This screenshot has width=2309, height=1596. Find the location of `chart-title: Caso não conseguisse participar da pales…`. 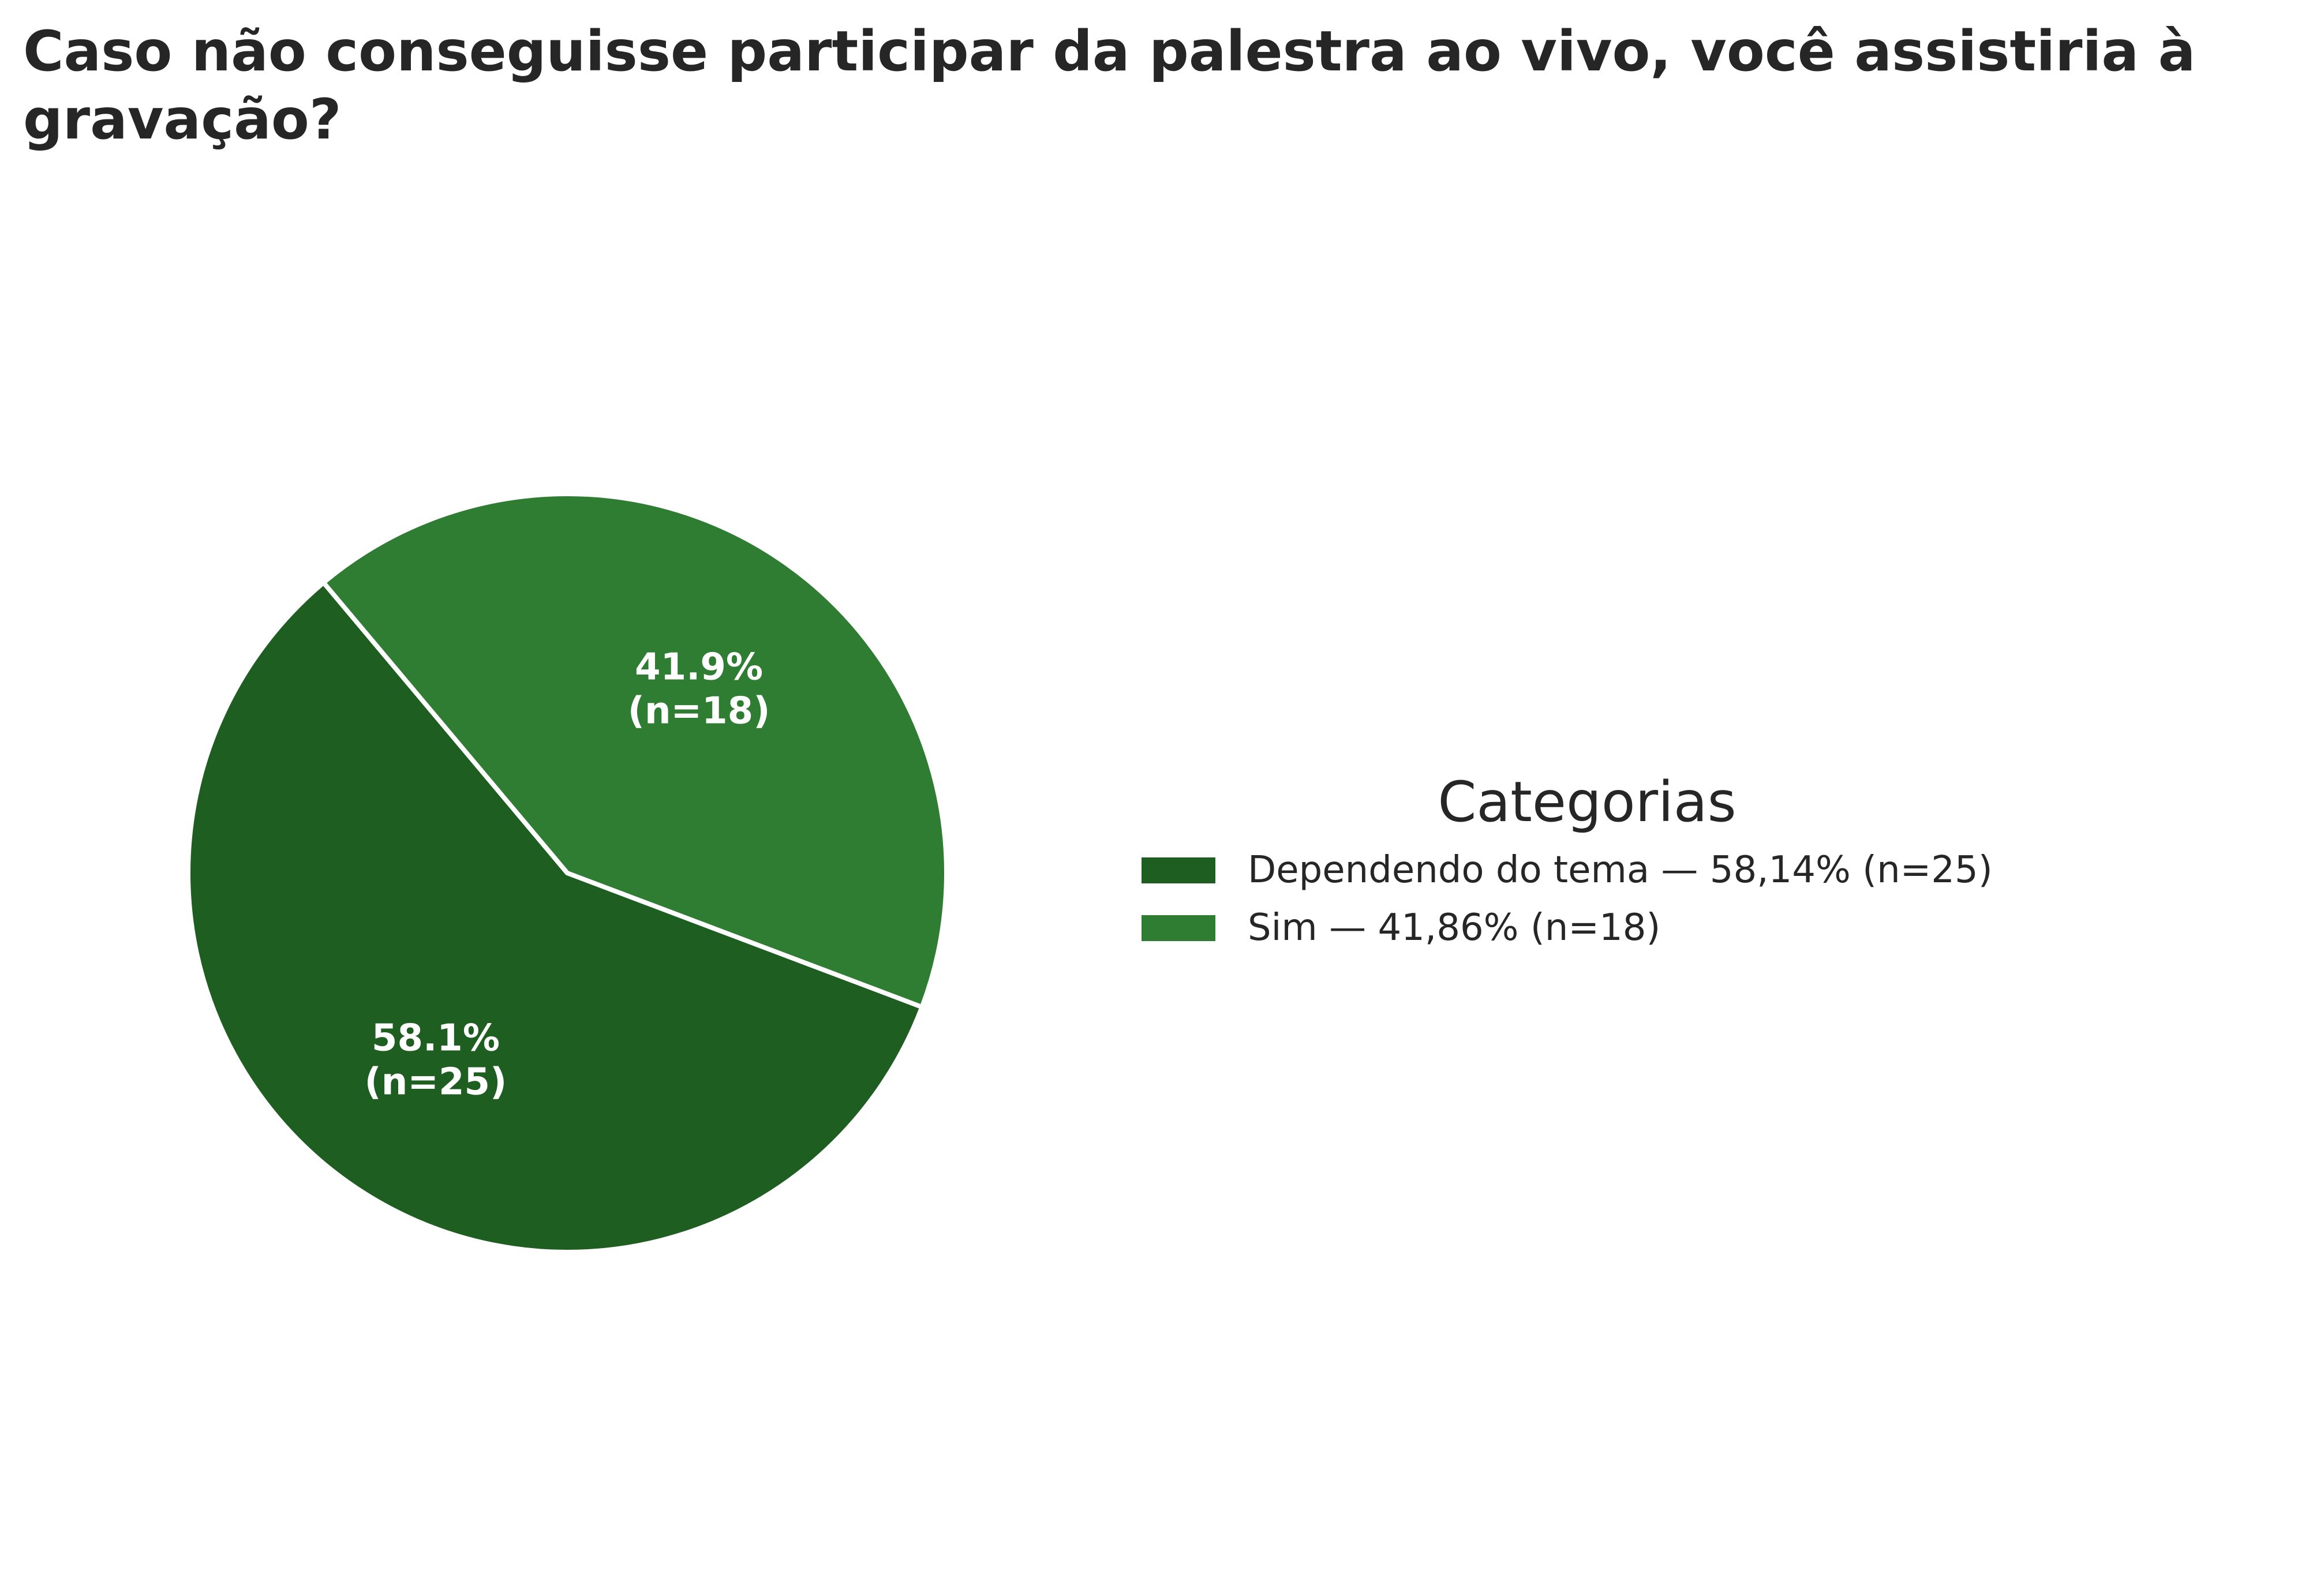

chart-title: Caso não conseguisse participar da pales… is located at coordinates (1160, 85).